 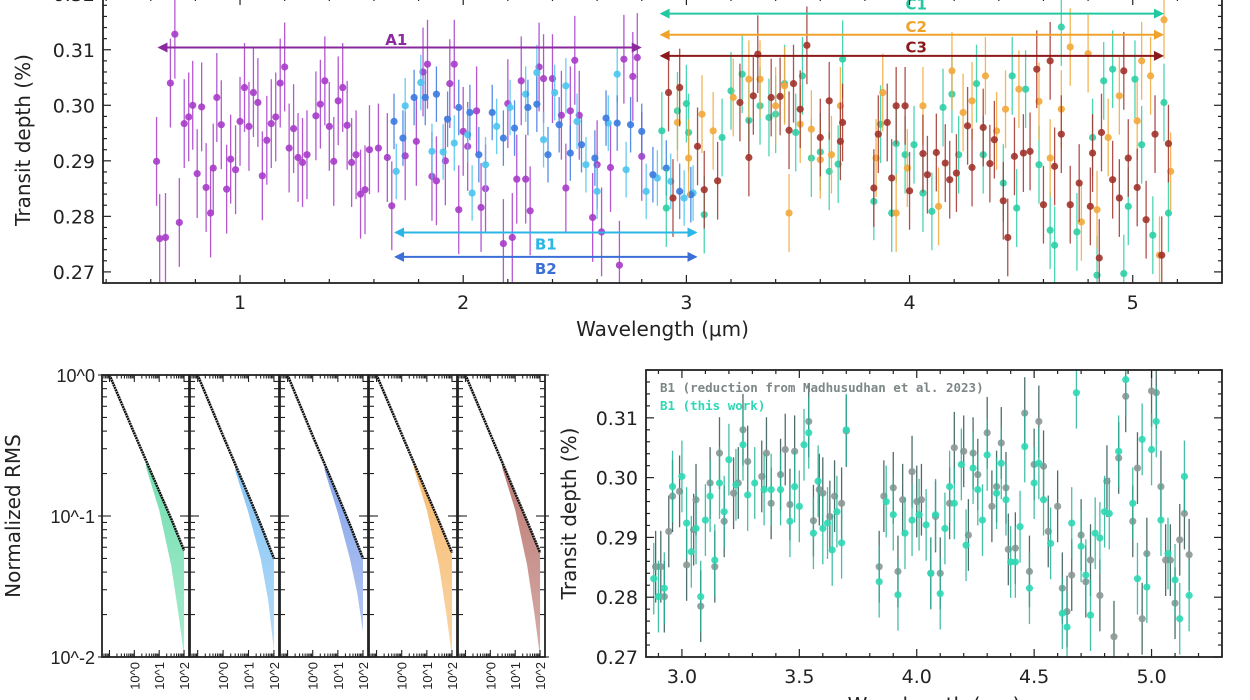 What do you see at coordinates (76, 376) in the screenshot?
I see `y-tick-label: 10^0` at bounding box center [76, 376].